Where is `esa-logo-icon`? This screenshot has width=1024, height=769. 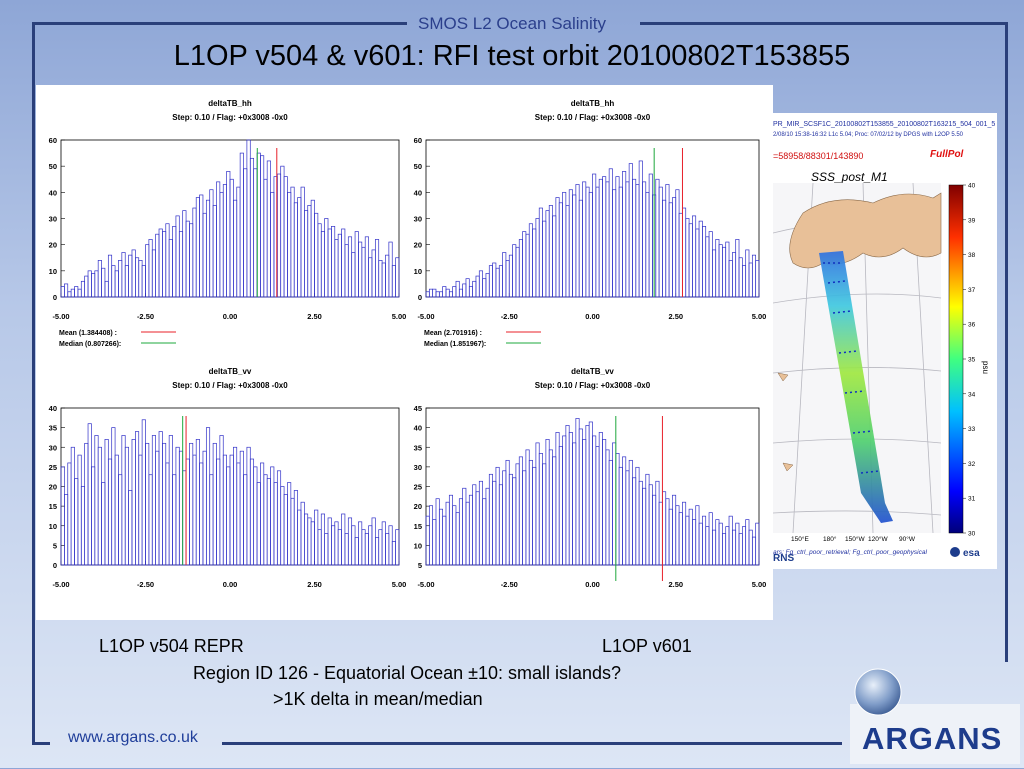 esa-logo-icon is located at coordinates (955, 552).